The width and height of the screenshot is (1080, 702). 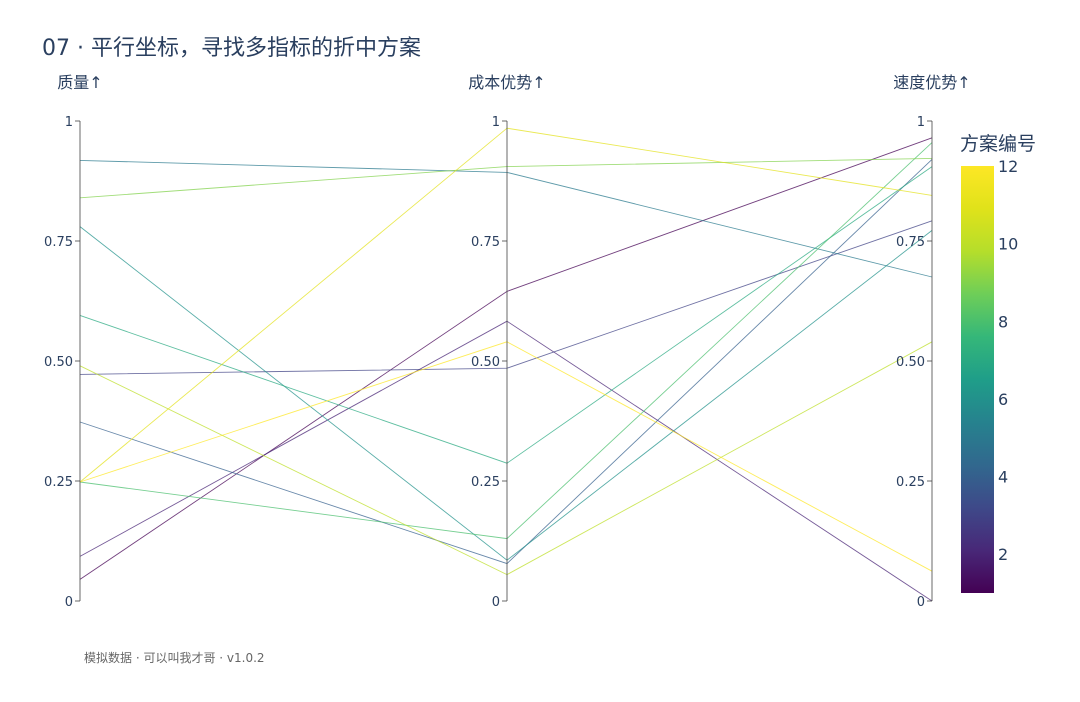 What do you see at coordinates (73, 341) in the screenshot?
I see `axis-1: 质量↑ 0 0.25 0.50 0.75 1` at bounding box center [73, 341].